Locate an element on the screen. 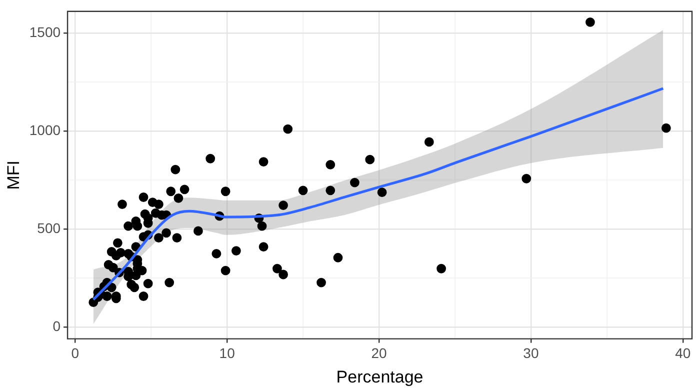 Image resolution: width=700 pixels, height=392 pixels. x-axis-title: Percentage is located at coordinates (380, 376).